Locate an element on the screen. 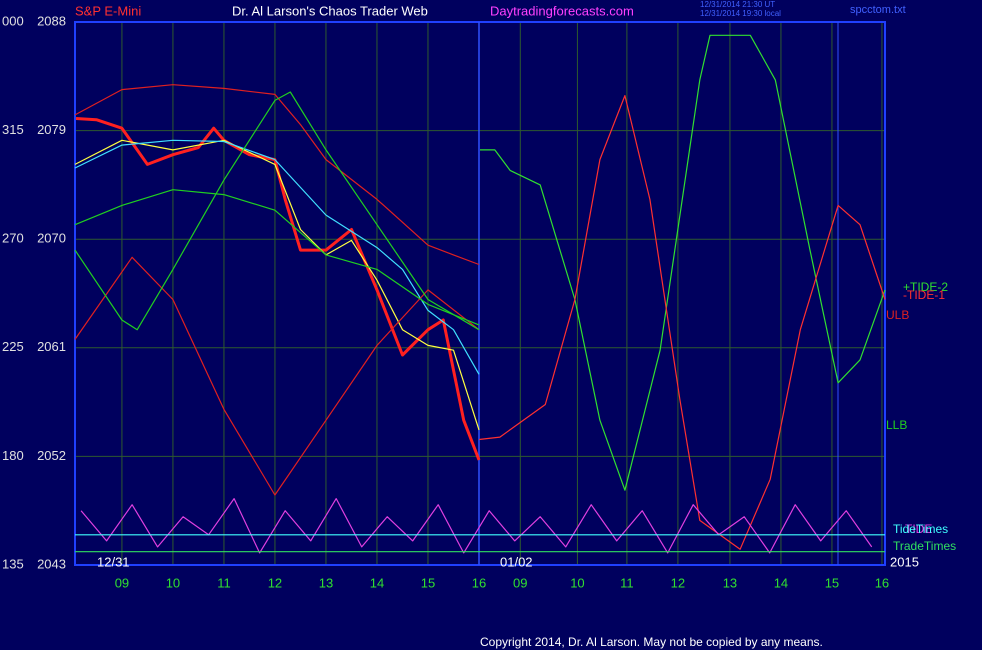  y-tick-label: 2061 is located at coordinates (51, 346).